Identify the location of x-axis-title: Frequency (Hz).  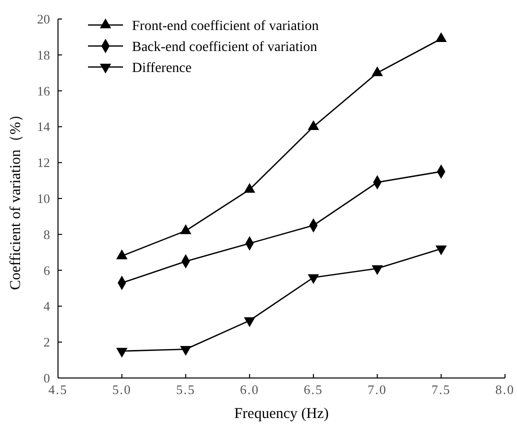
(281, 414).